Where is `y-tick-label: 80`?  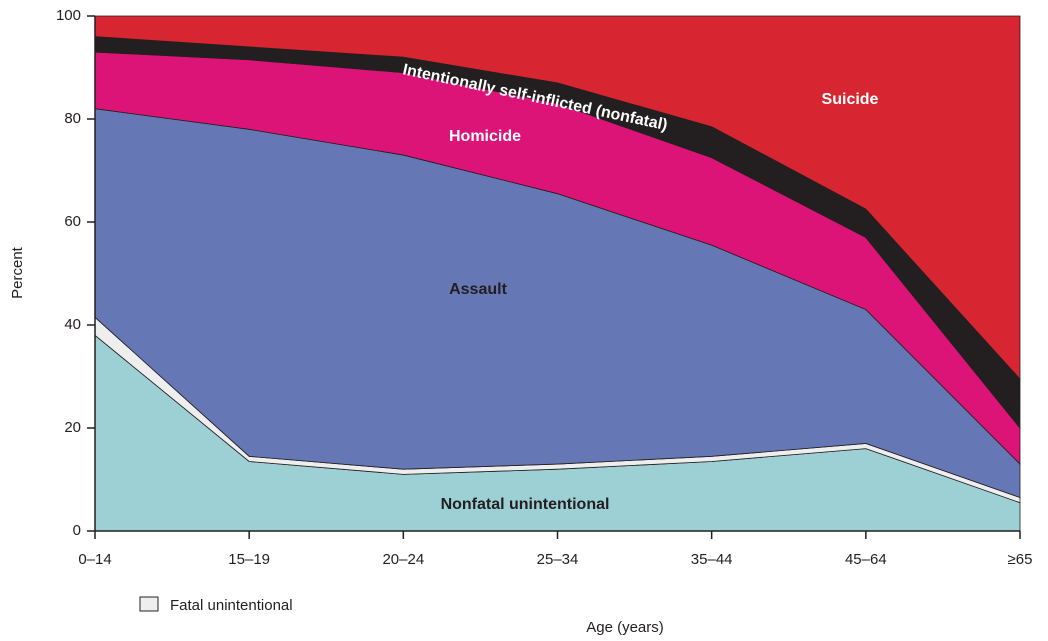 y-tick-label: 80 is located at coordinates (72, 118).